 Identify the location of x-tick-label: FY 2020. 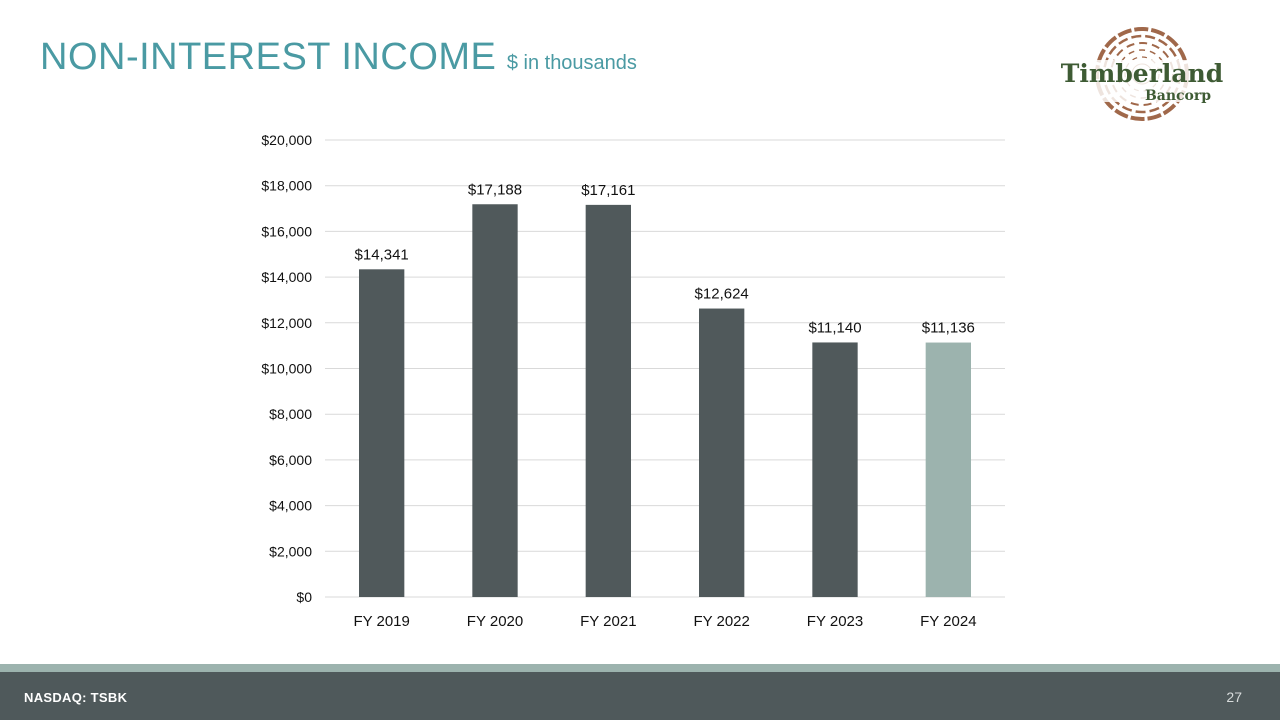
(495, 621).